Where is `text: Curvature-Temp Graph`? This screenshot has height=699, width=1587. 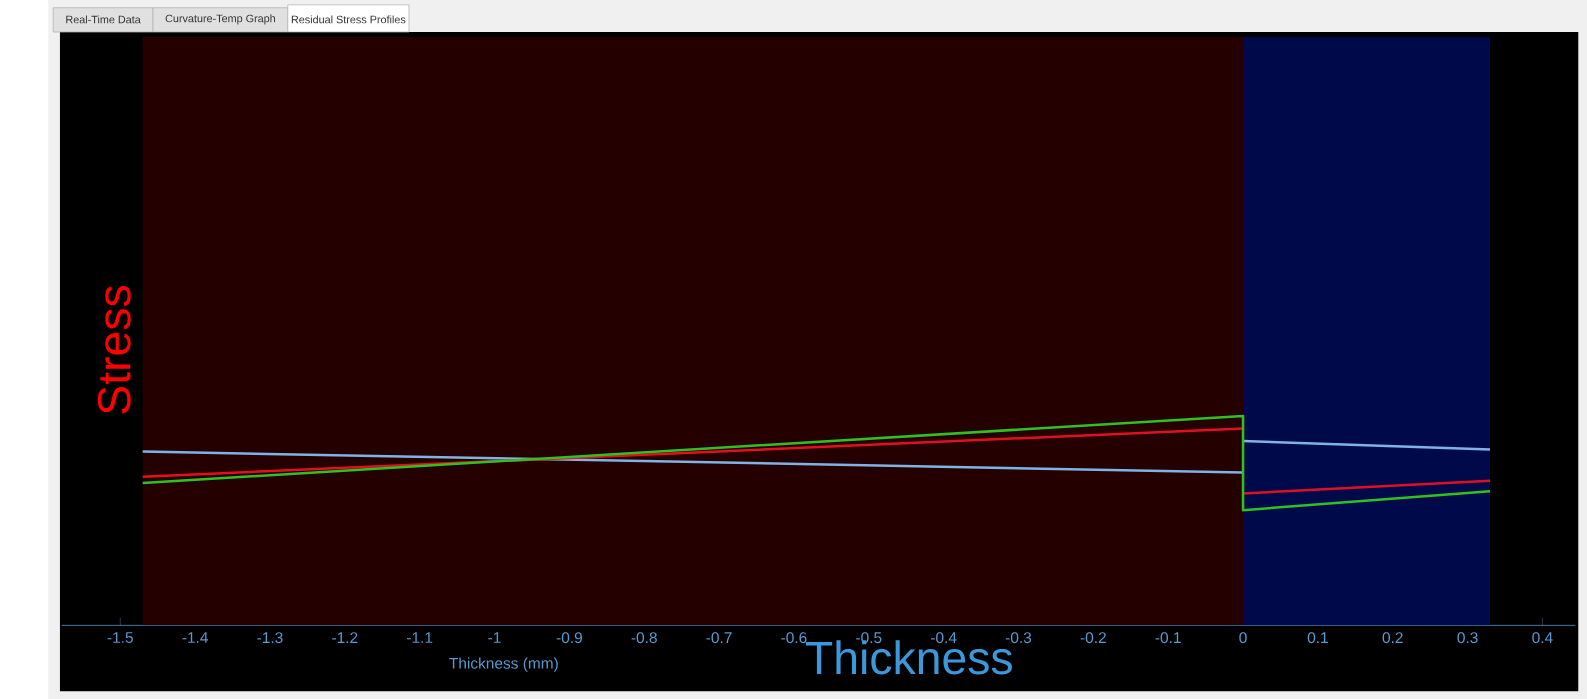 text: Curvature-Temp Graph is located at coordinates (220, 19).